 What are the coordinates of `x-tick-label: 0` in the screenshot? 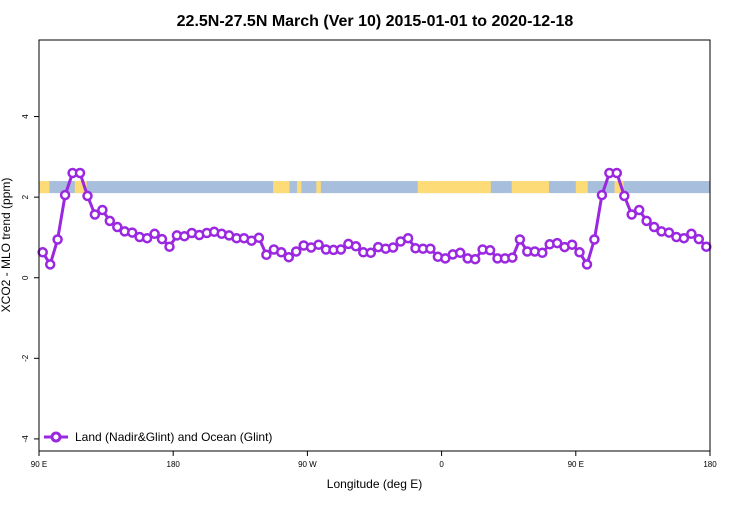 It's located at (441, 464).